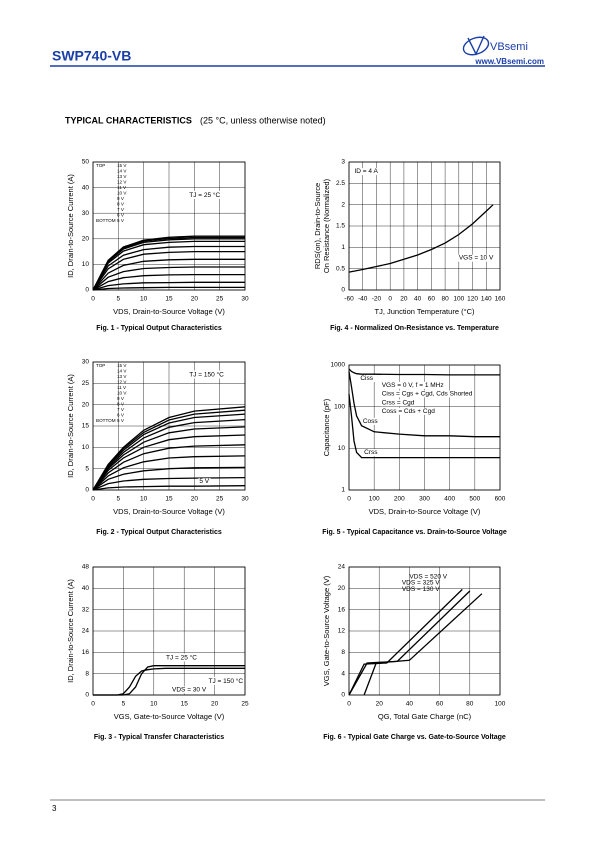 Image resolution: width=595 pixels, height=847 pixels. Describe the element at coordinates (86, 187) in the screenshot. I see `y-tick-label: 40` at that location.